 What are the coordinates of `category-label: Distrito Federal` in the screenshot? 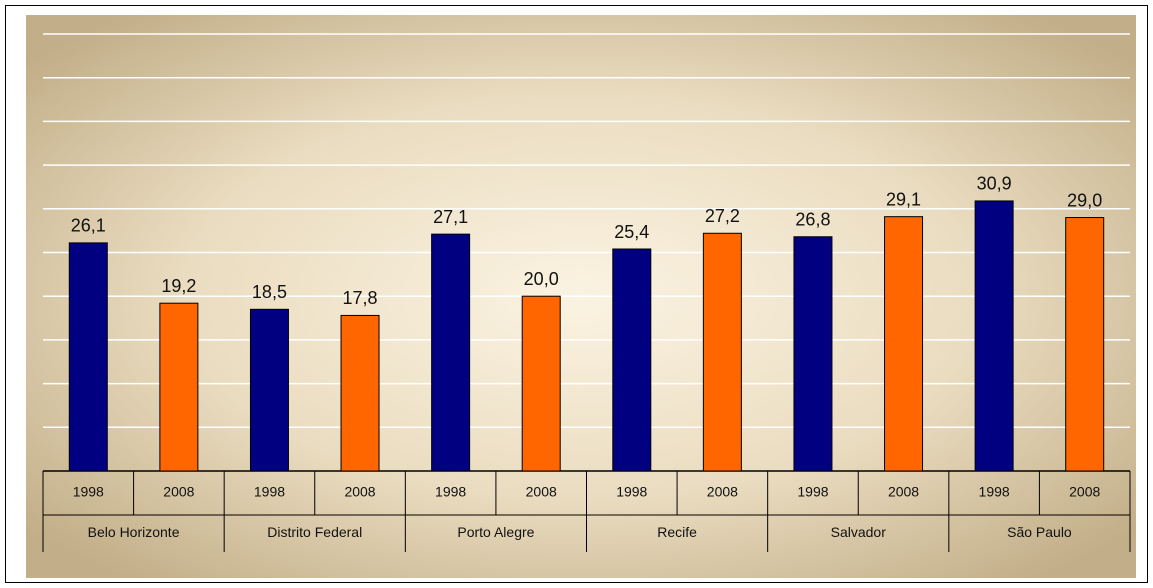 It's located at (314, 532).